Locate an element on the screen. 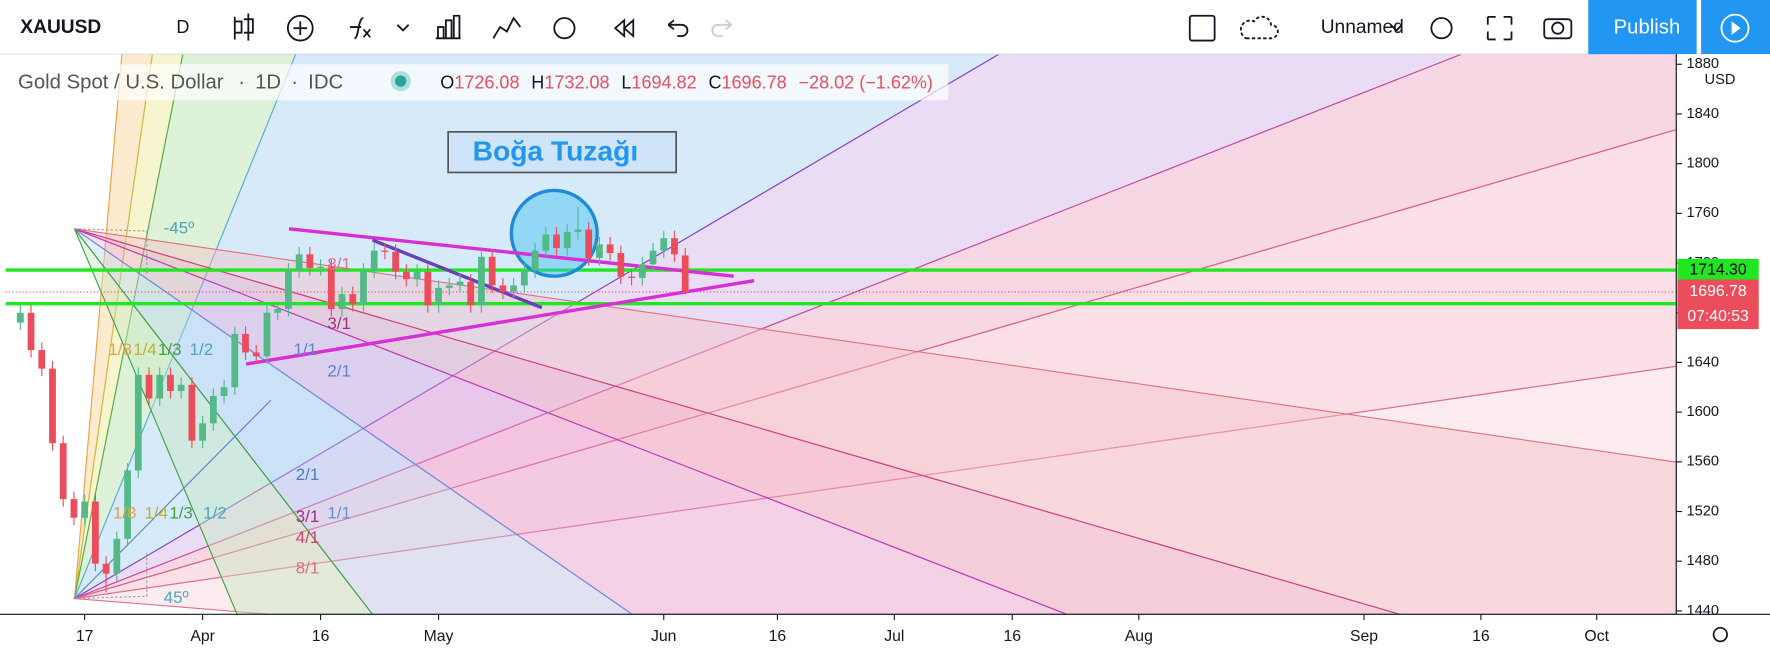 Image resolution: width=1770 pixels, height=656 pixels. y-tick-label: 1640 is located at coordinates (1702, 362).